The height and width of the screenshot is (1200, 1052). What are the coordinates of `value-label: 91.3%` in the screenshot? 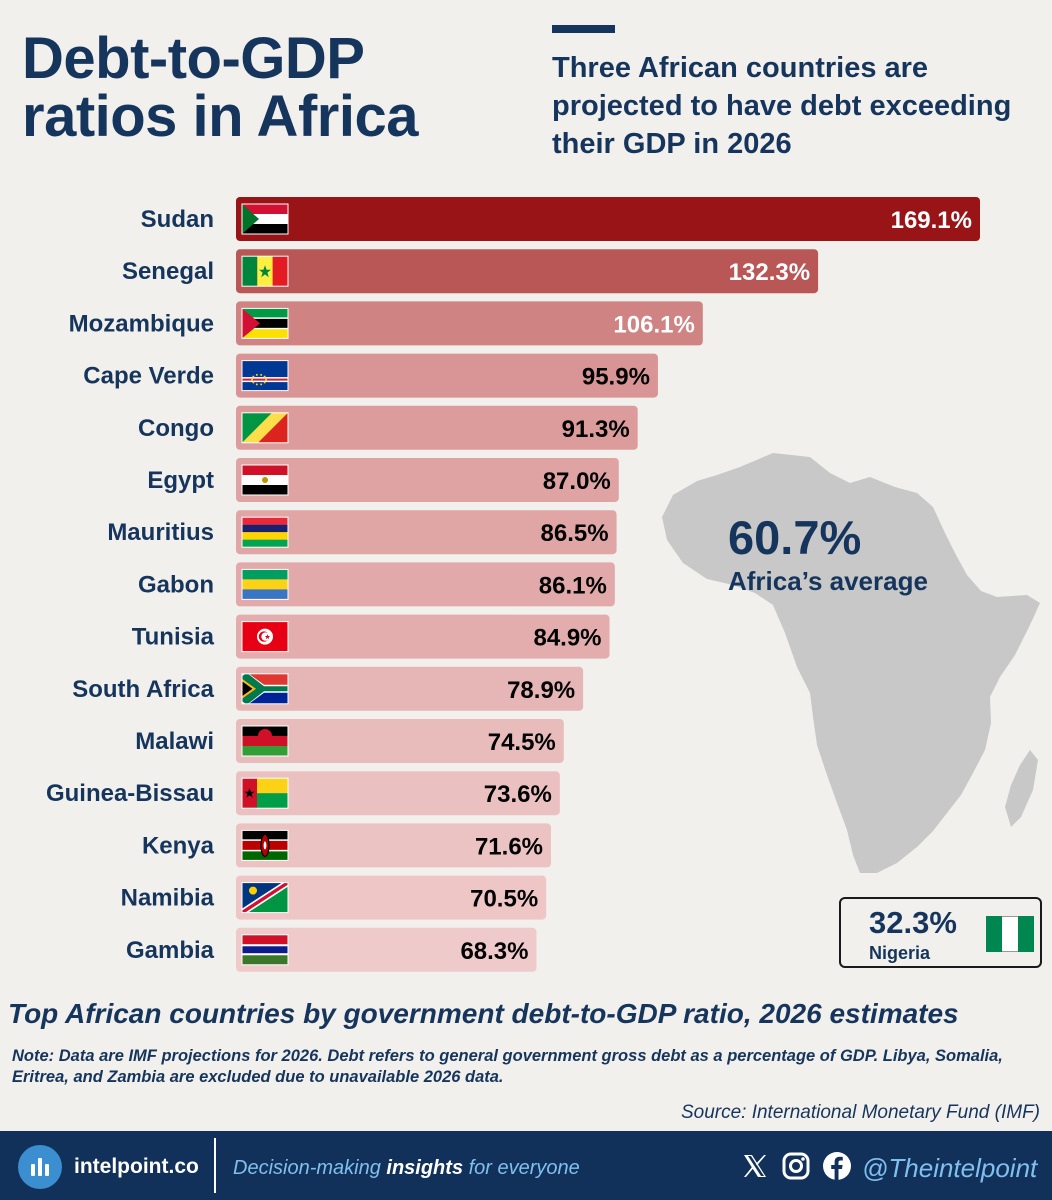 It's located at (596, 429).